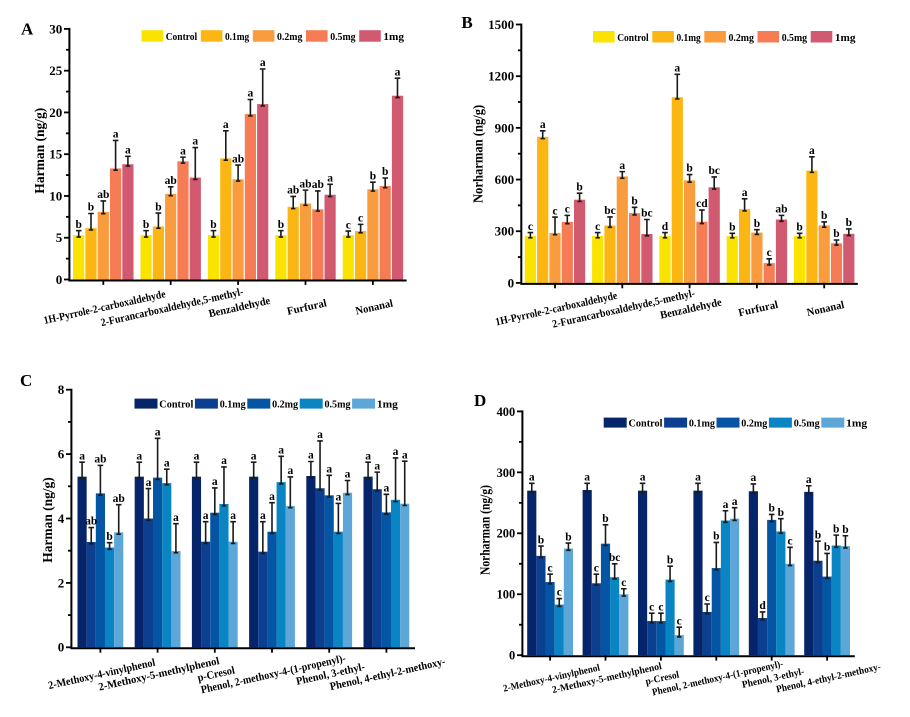 The image size is (910, 717). Describe the element at coordinates (505, 127) in the screenshot. I see `svg-text: 900` at that location.